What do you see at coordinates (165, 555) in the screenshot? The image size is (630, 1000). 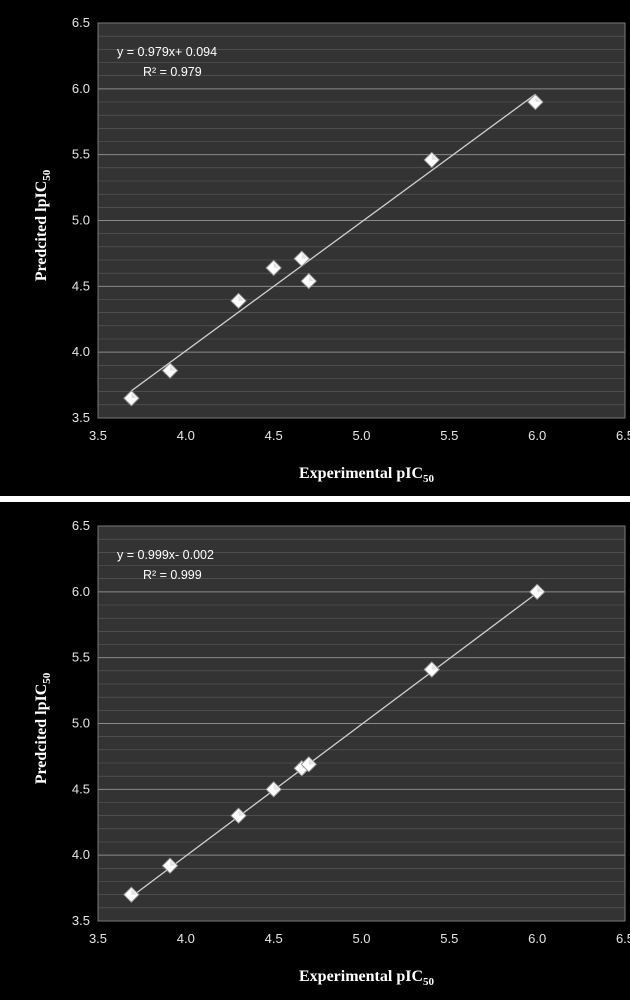 I see `regression-equation: y = 0.999x- 0.002` at bounding box center [165, 555].